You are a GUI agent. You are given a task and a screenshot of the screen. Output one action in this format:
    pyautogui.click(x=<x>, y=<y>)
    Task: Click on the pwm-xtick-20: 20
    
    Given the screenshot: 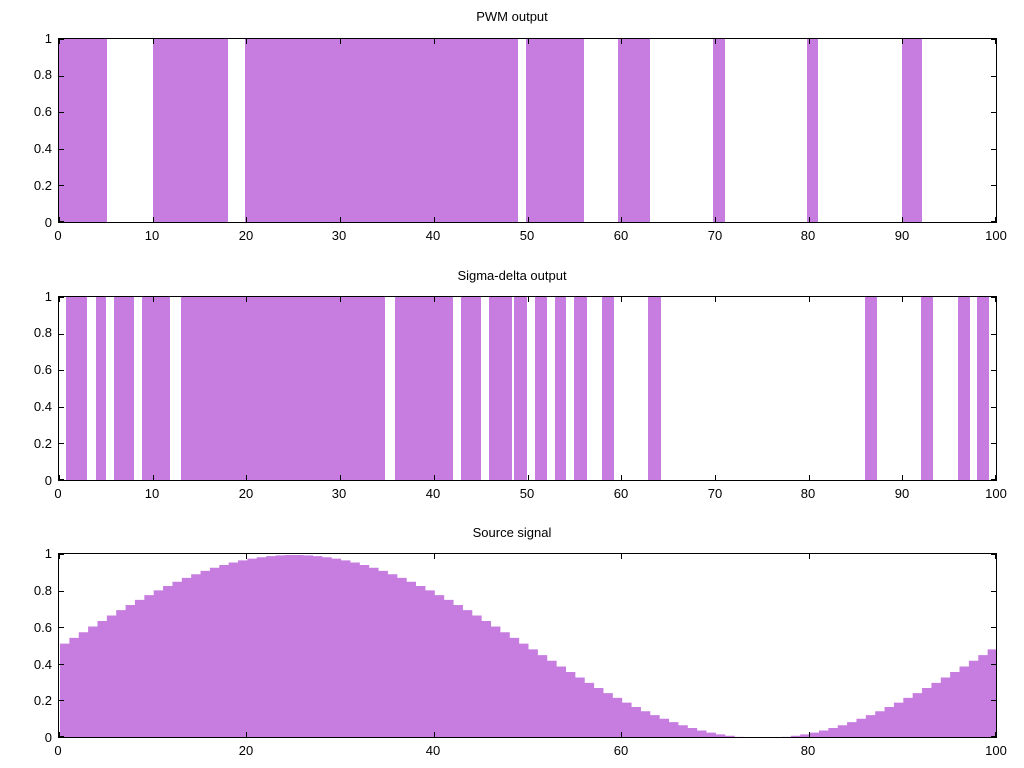 What is the action you would take?
    pyautogui.click(x=246, y=235)
    